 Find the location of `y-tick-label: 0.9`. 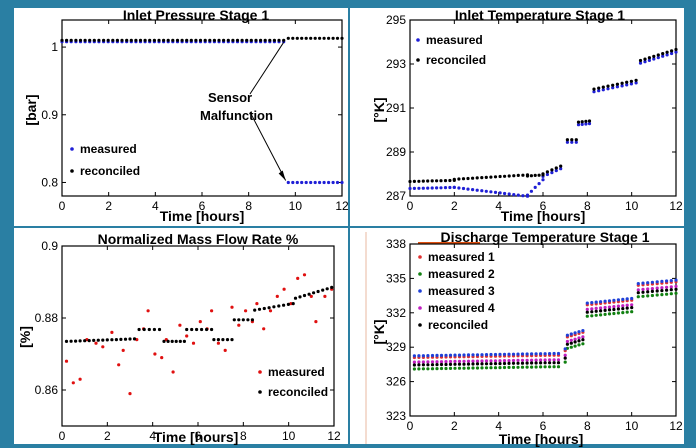

y-tick-label: 0.9 is located at coordinates (49, 115).